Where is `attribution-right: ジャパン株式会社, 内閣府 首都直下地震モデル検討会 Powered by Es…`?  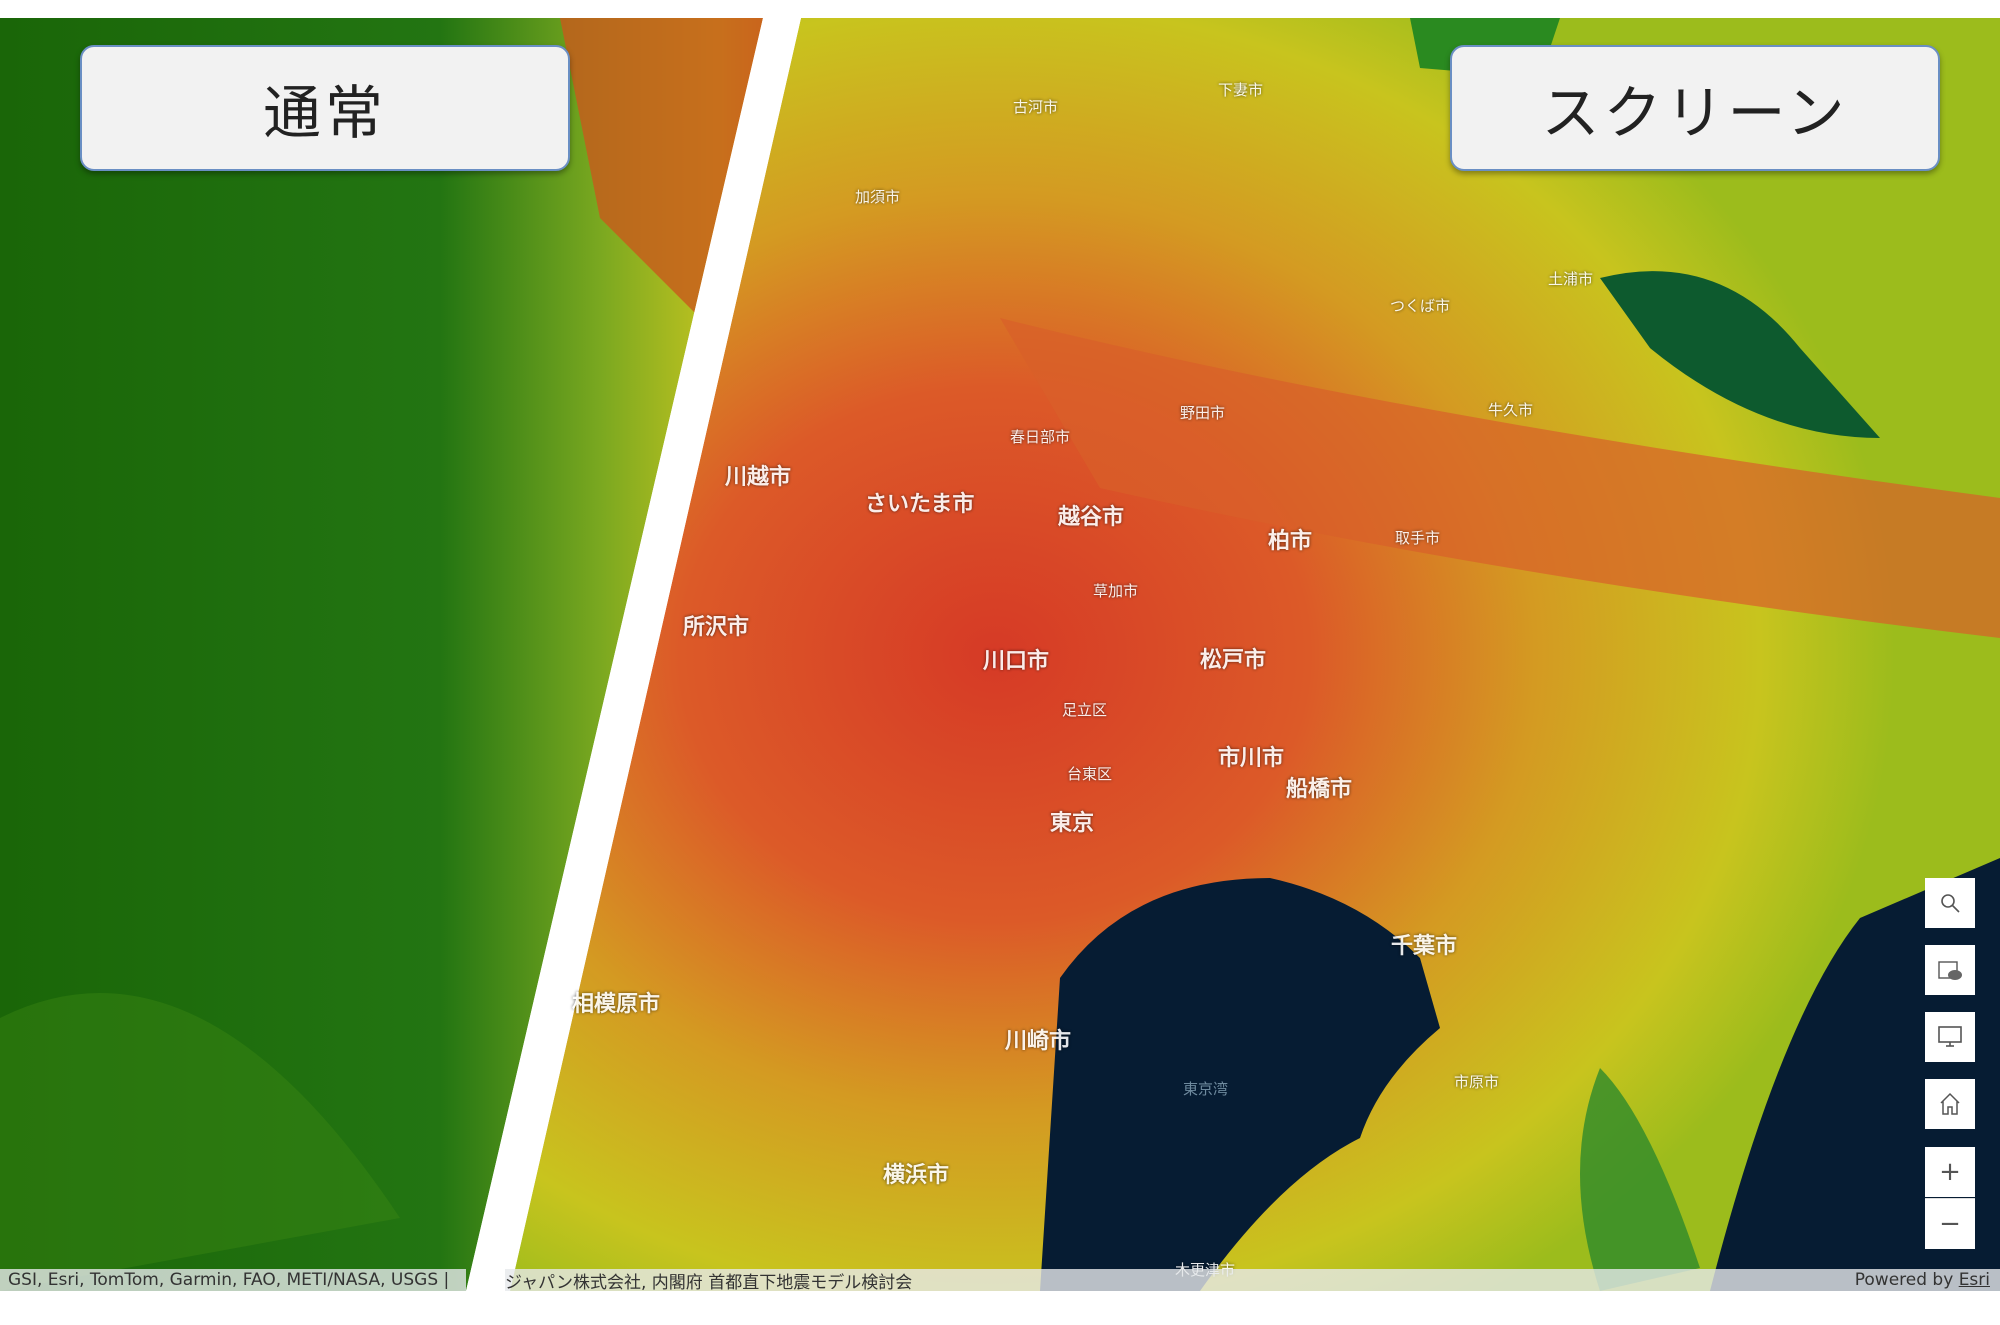
attribution-right: ジャパン株式会社, 内閣府 首都直下地震モデル検討会 Powered by Es… is located at coordinates (1252, 1281).